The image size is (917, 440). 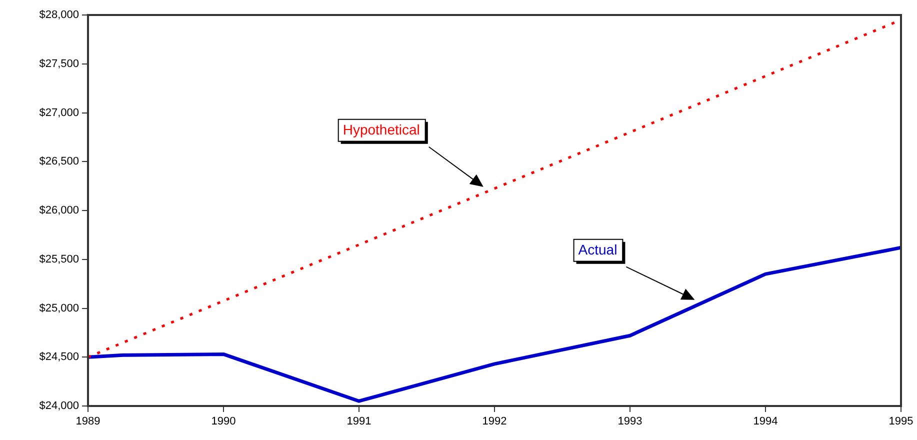 What do you see at coordinates (765, 422) in the screenshot?
I see `x-tick-label: 1994` at bounding box center [765, 422].